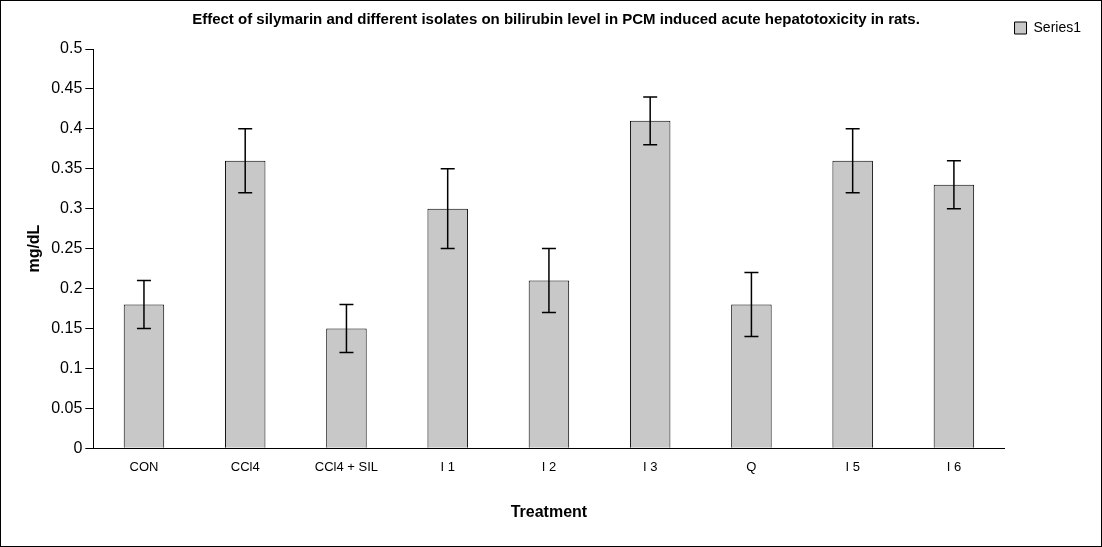 This screenshot has height=547, width=1102. Describe the element at coordinates (751, 466) in the screenshot. I see `x-tick-label: Q` at that location.